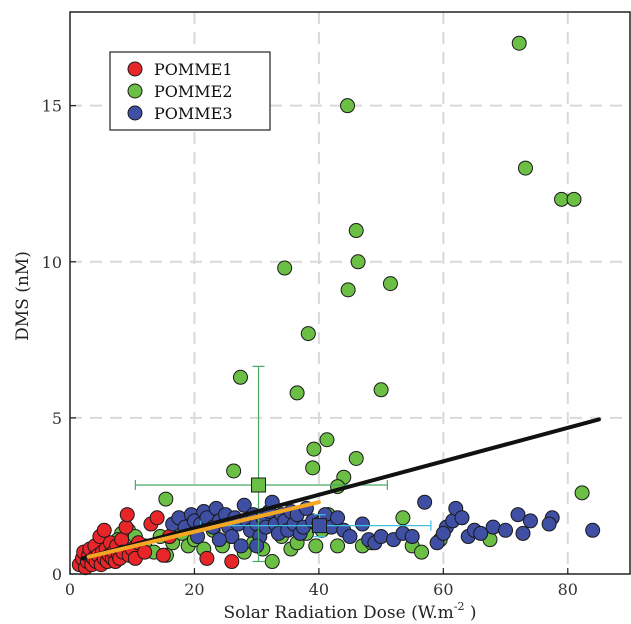  What do you see at coordinates (320, 526) in the screenshot?
I see `mean-marker-pomme3` at bounding box center [320, 526].